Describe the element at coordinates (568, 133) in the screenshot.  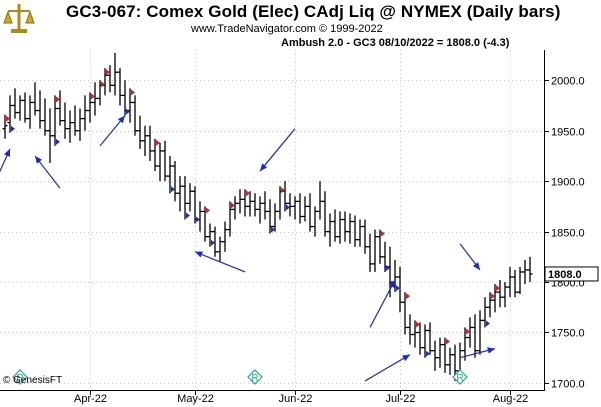
I see `y-tick-label: 1950.0` at that location.